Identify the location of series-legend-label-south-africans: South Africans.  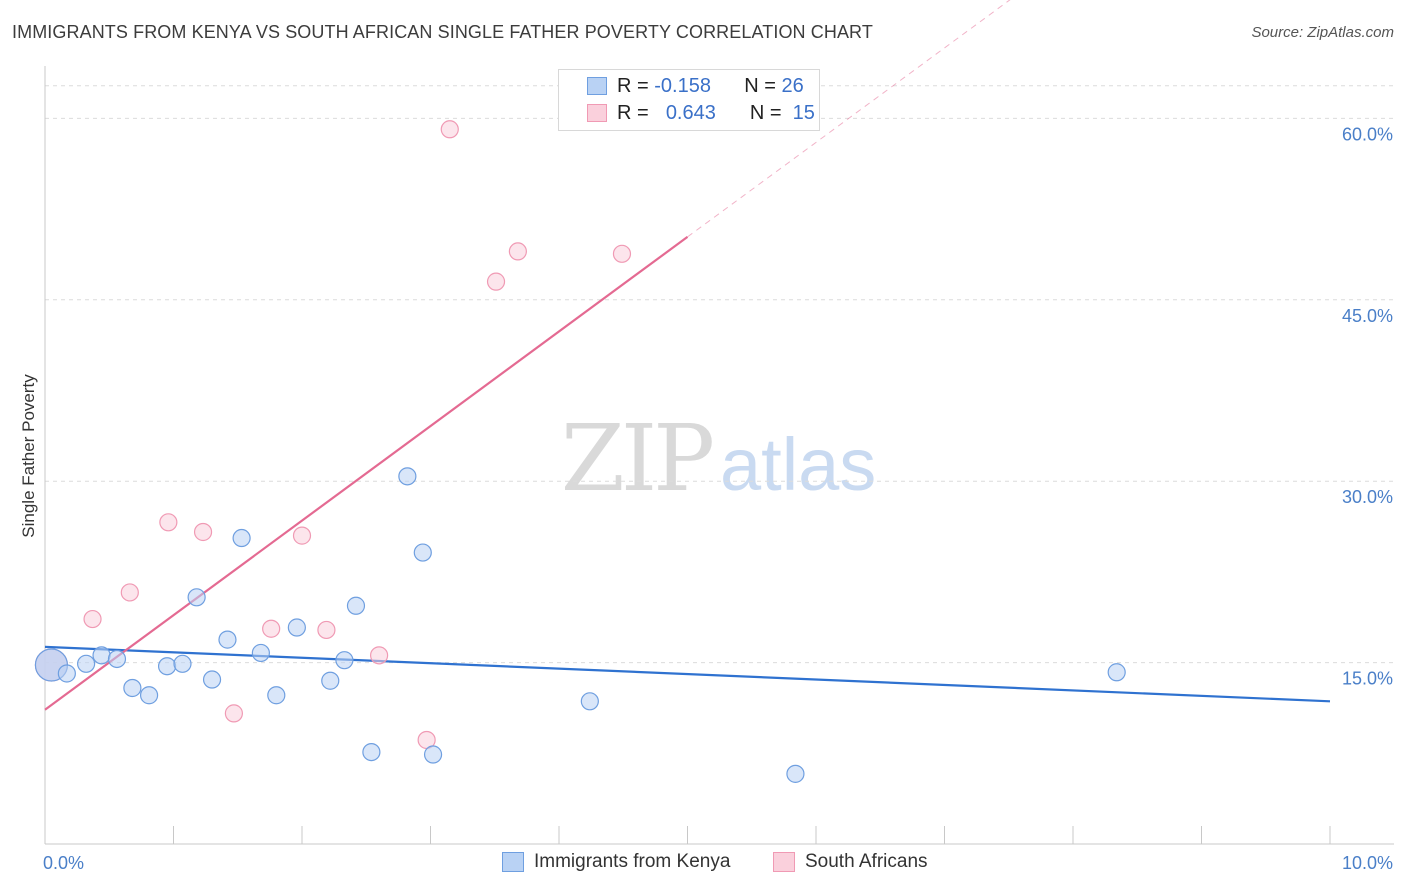
(866, 861).